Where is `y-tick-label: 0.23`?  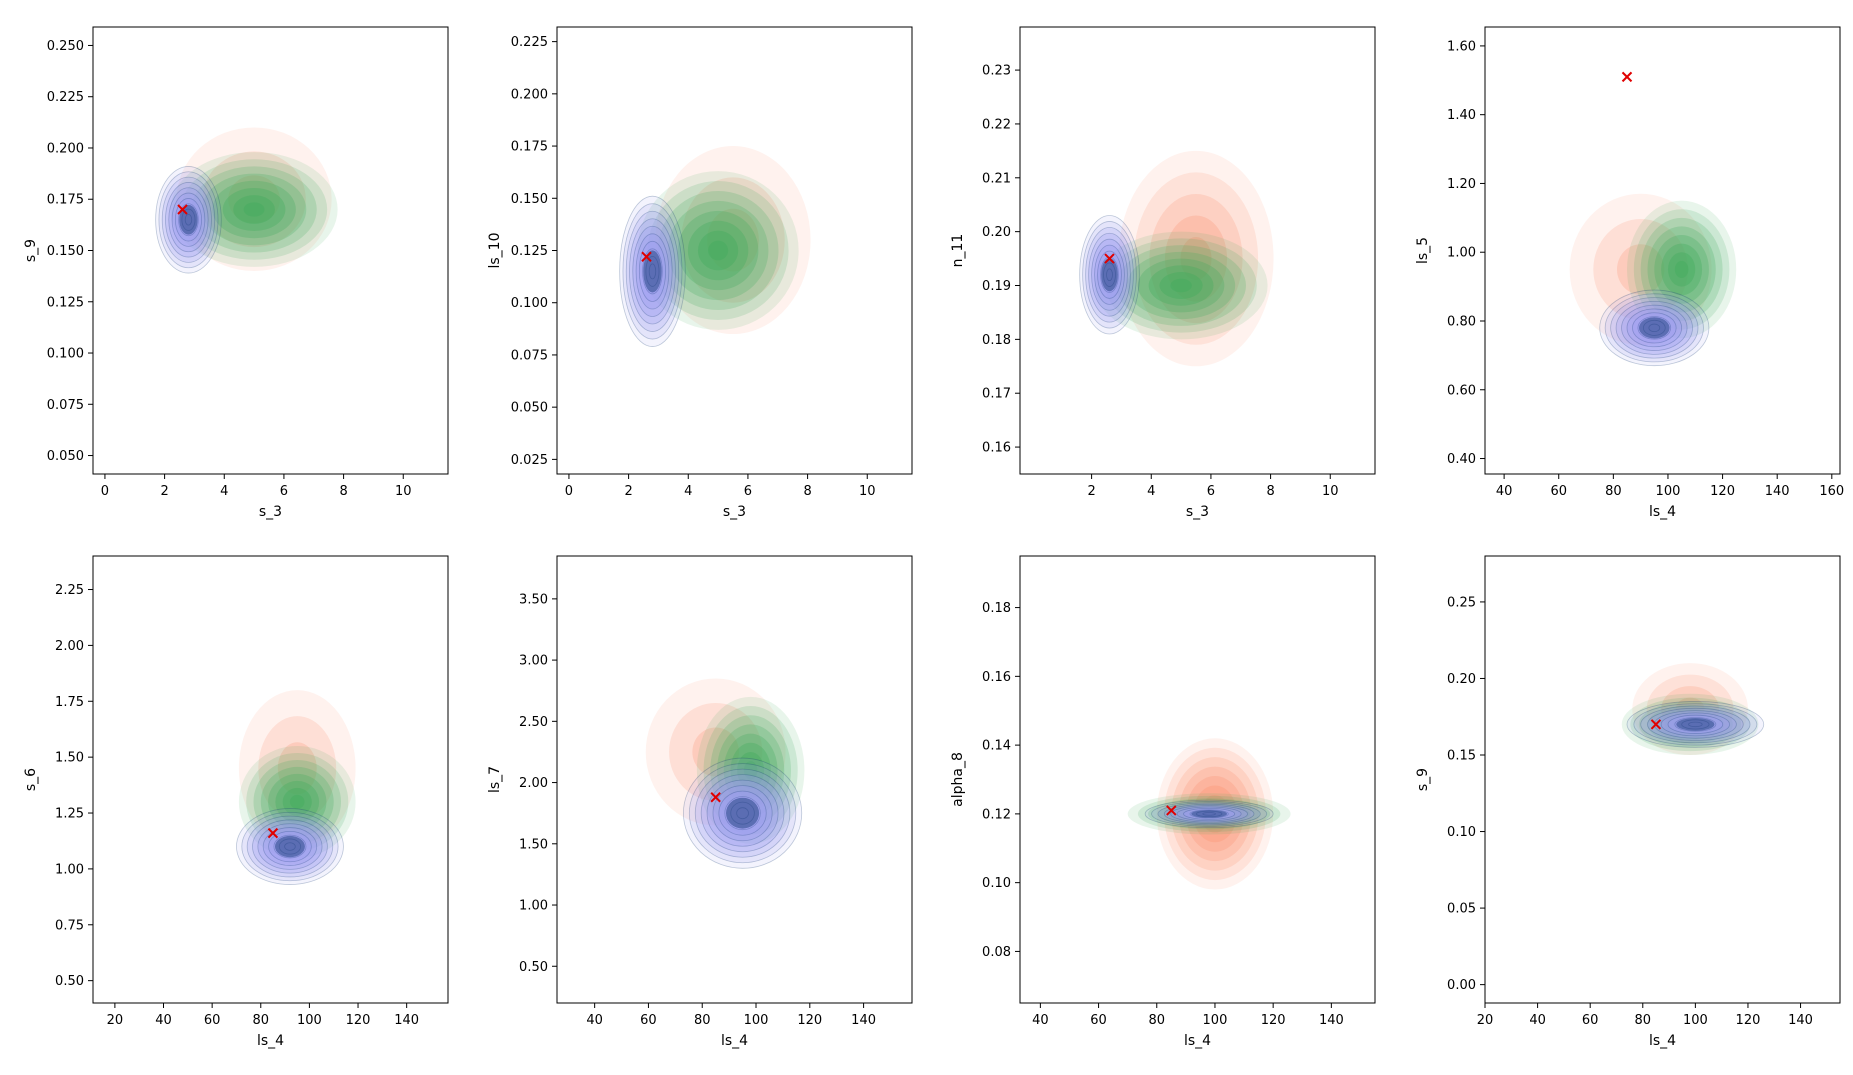 y-tick-label: 0.23 is located at coordinates (996, 71).